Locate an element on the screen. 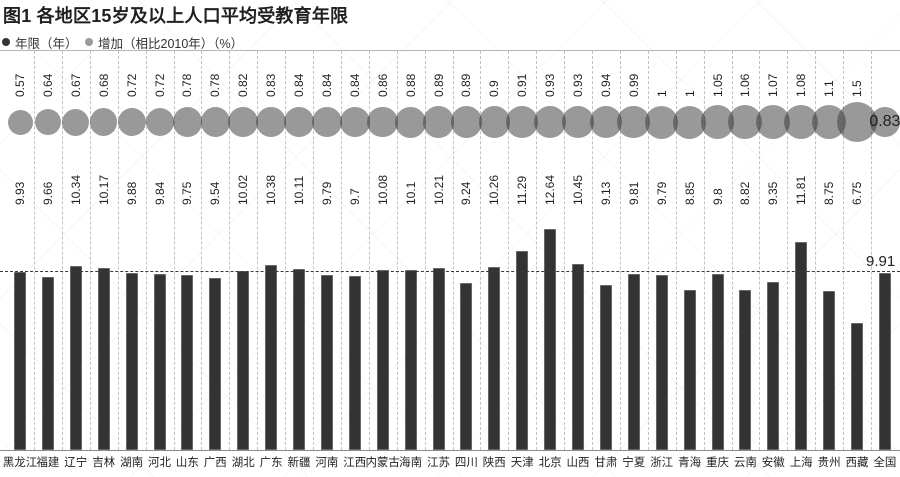 This screenshot has width=900, height=477. increase-value-label: 0.94 is located at coordinates (605, 85).